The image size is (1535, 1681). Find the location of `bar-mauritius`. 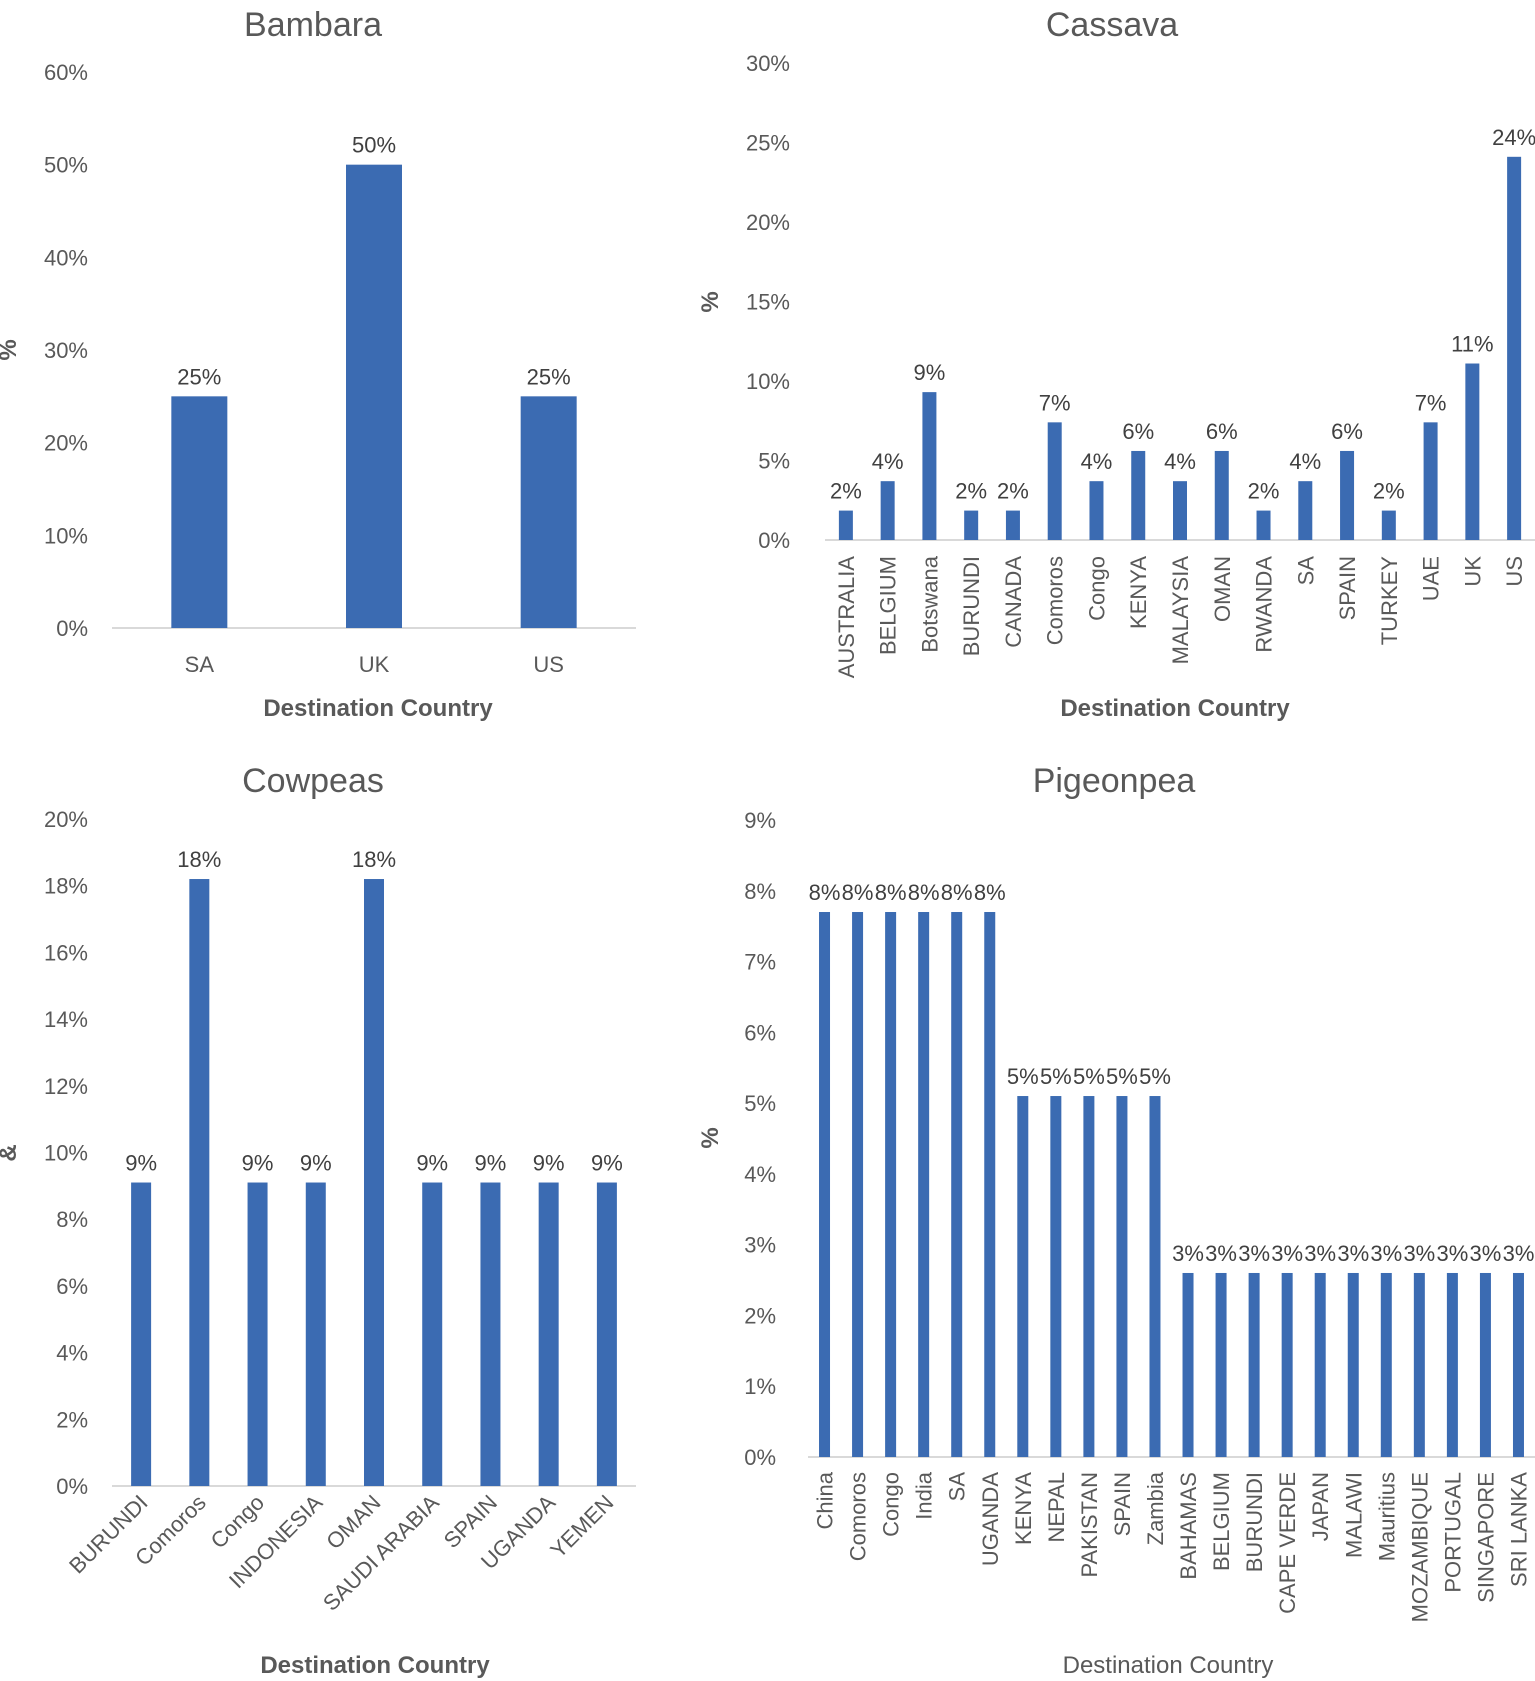

bar-mauritius is located at coordinates (1386, 1364).